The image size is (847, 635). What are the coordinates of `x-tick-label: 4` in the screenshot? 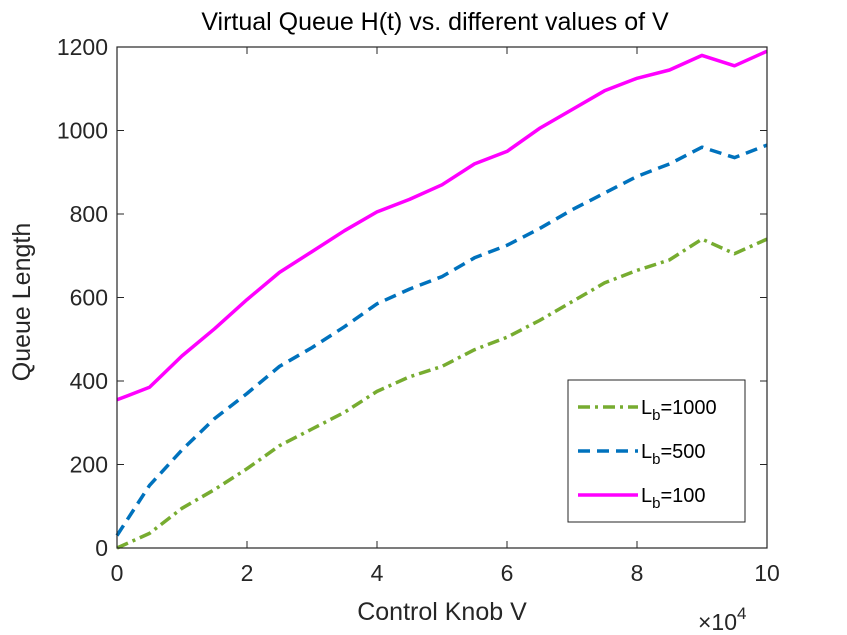 It's located at (377, 573).